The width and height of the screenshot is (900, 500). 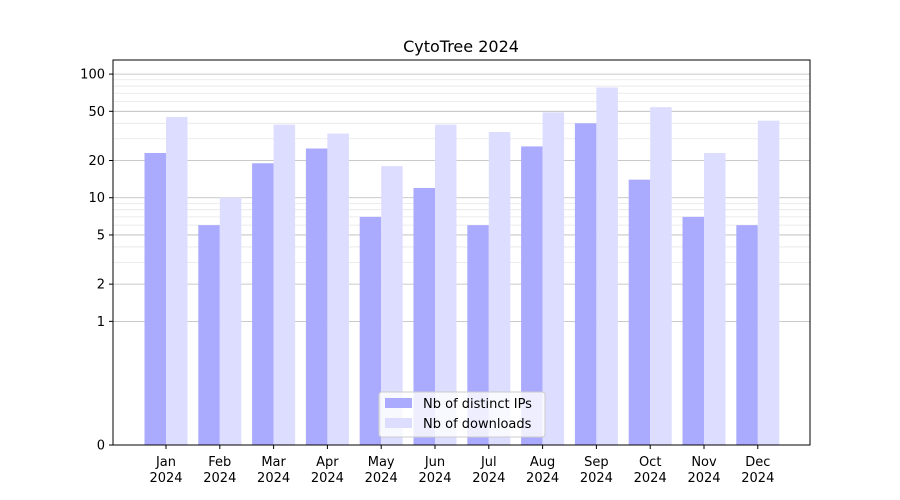 I want to click on x-tick-label: Nov 2024, so click(x=703, y=470).